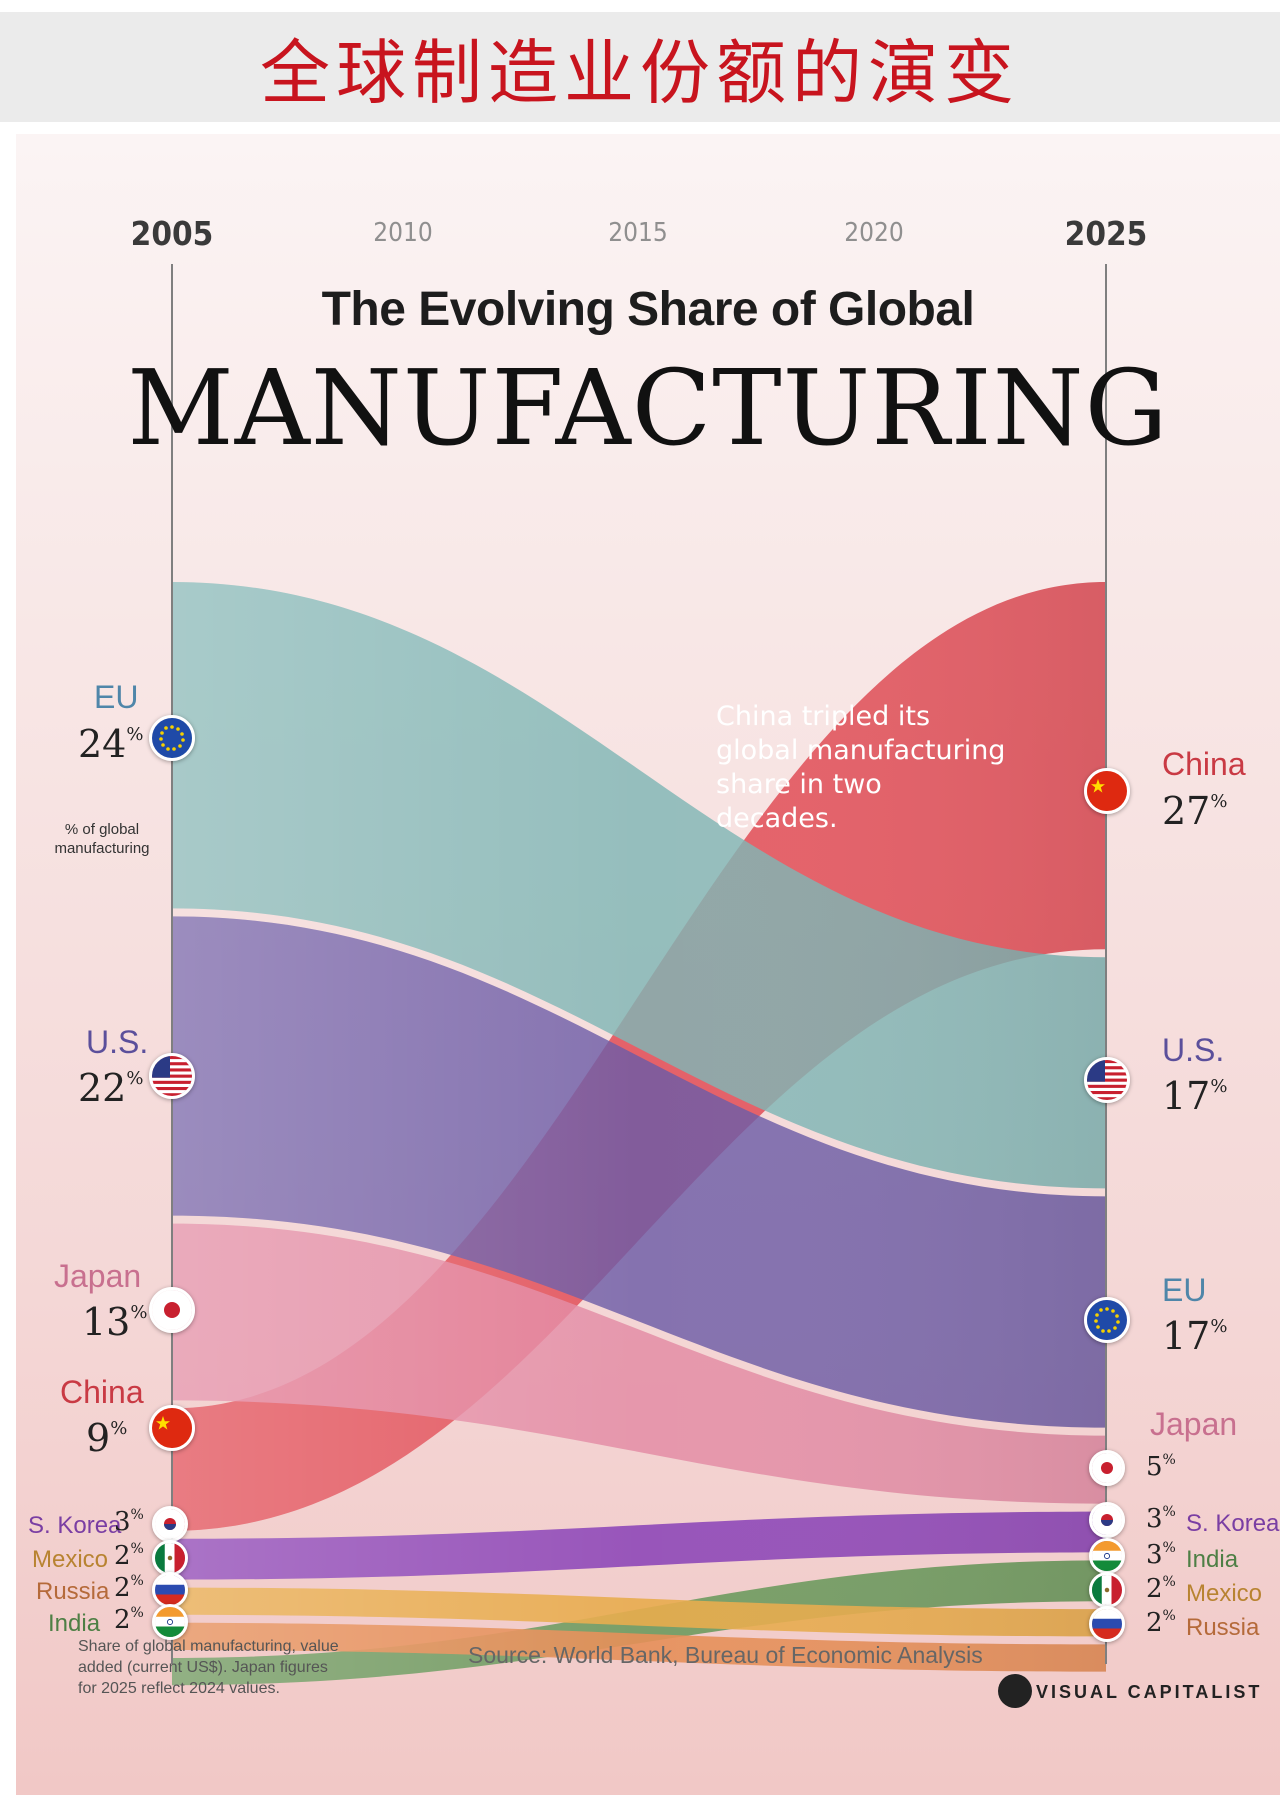  Describe the element at coordinates (74, 1623) in the screenshot. I see `label-india-2005: India` at that location.